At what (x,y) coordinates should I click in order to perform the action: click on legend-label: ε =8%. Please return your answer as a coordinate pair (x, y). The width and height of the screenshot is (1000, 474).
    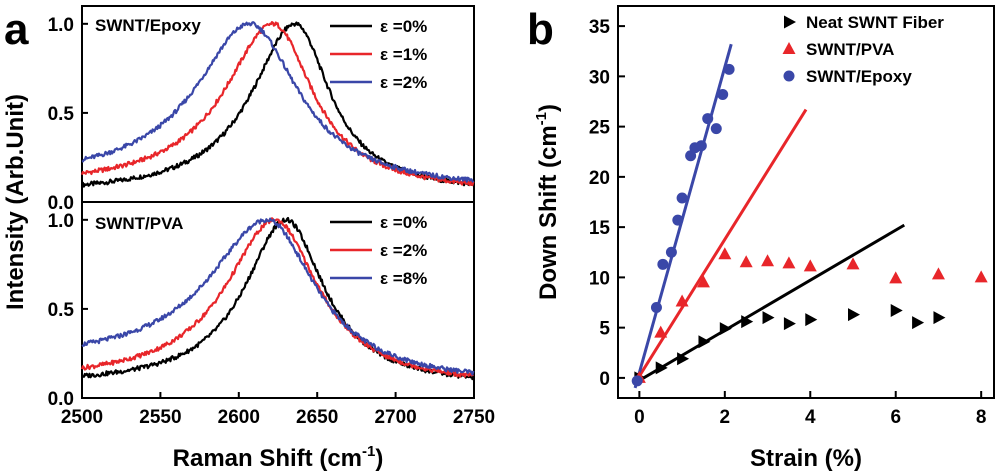
    Looking at the image, I should click on (403, 278).